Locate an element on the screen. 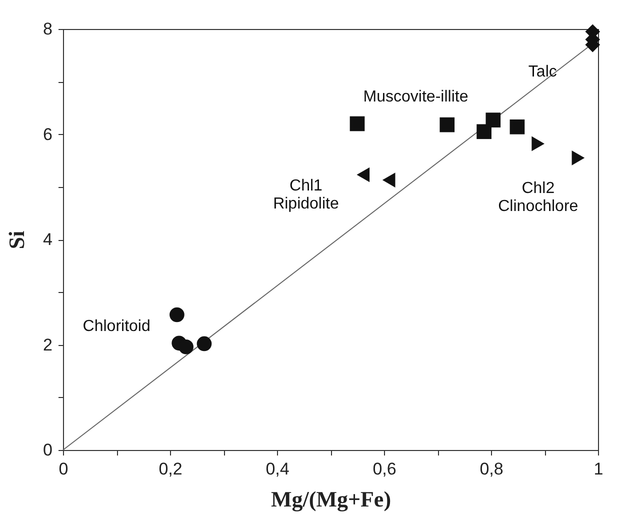 The height and width of the screenshot is (525, 618). x-tick-label: 0 is located at coordinates (63, 469).